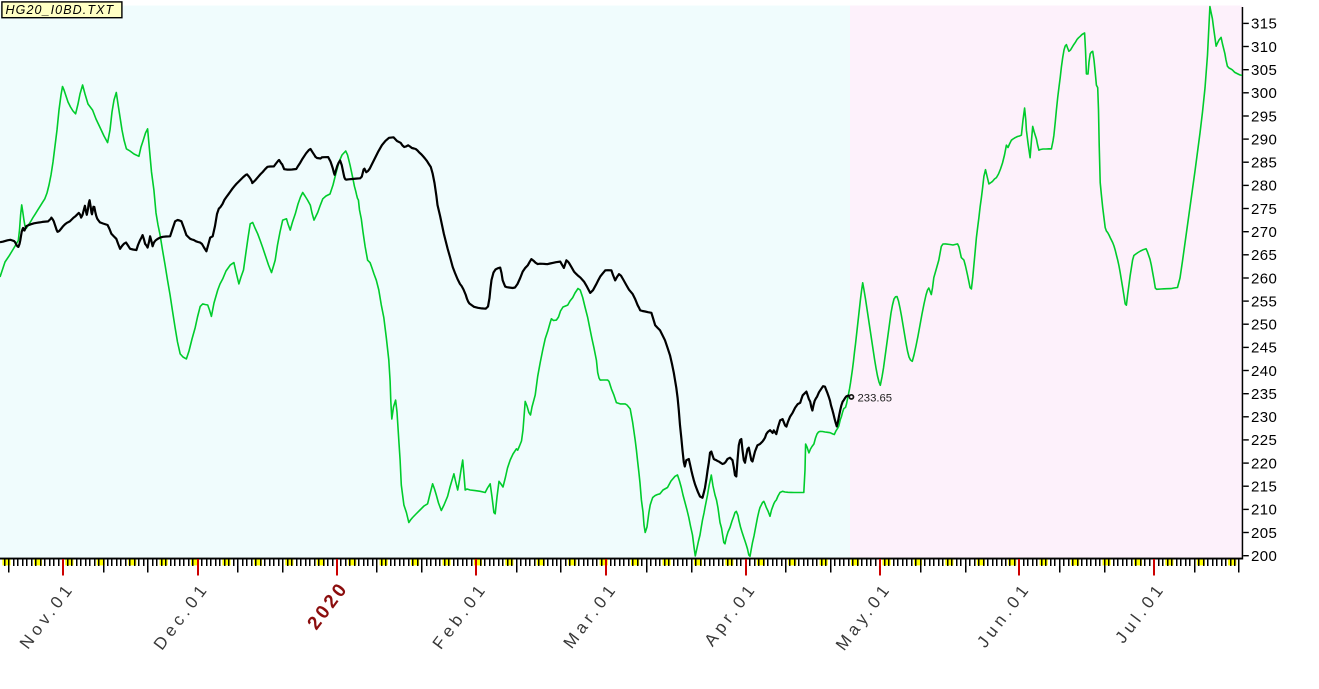 The image size is (1319, 689). I want to click on svg-text: 290, so click(1264, 139).